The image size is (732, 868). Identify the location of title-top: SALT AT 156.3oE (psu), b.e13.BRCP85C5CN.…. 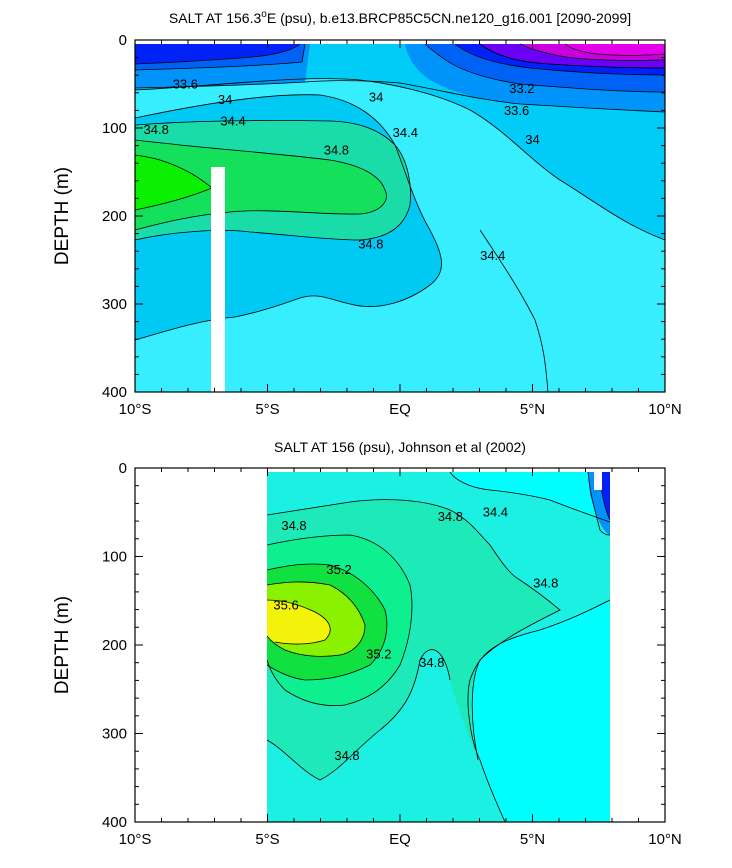
(400, 17).